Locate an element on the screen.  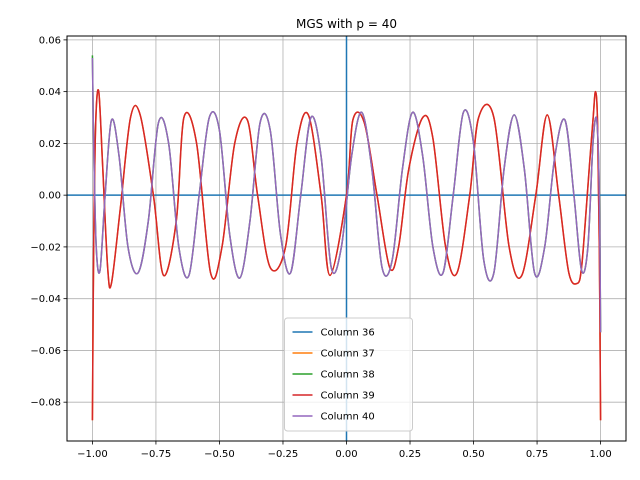
x-tick-label: −0.75 is located at coordinates (156, 454).